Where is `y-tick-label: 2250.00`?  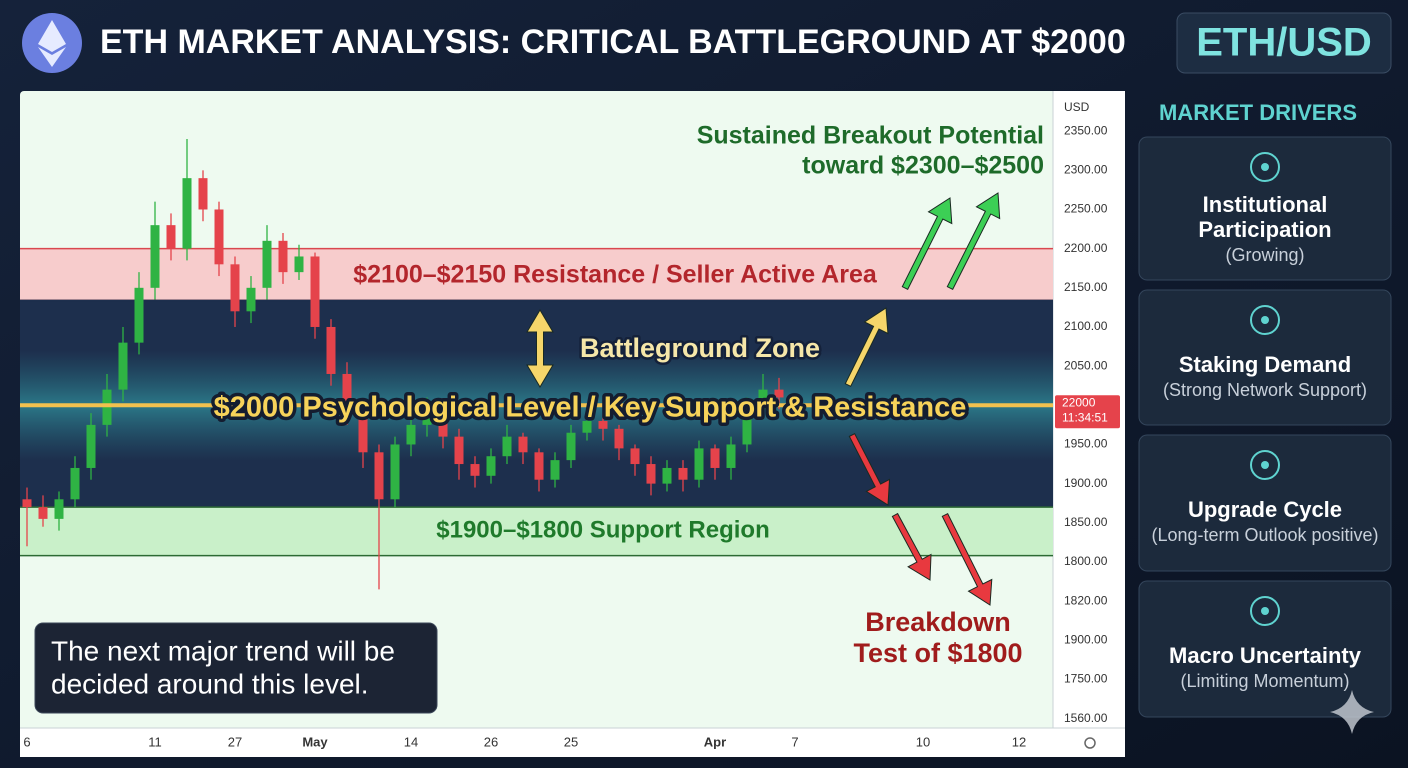
y-tick-label: 2250.00 is located at coordinates (1086, 209).